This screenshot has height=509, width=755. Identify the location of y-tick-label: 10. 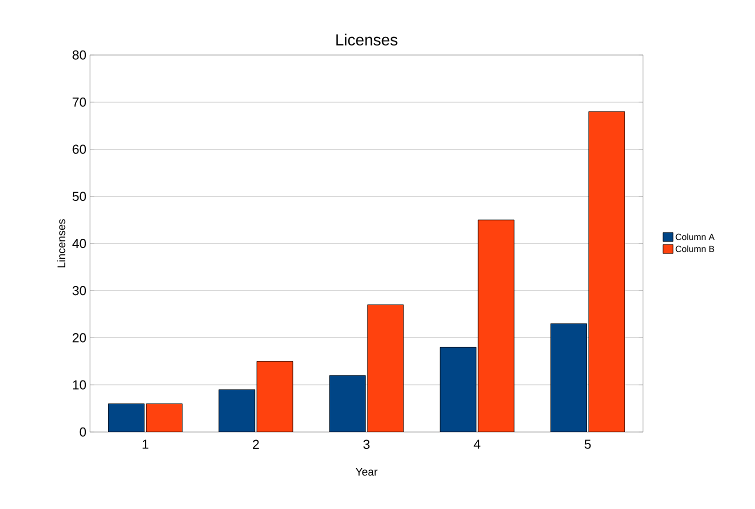
(79, 385).